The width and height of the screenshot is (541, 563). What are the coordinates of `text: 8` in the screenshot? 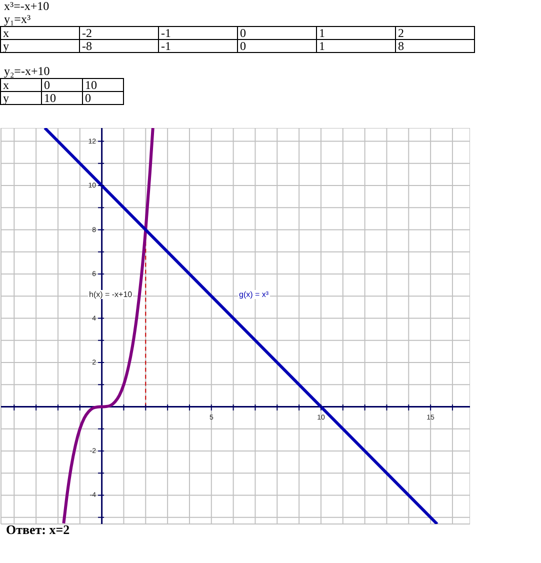 It's located at (435, 46).